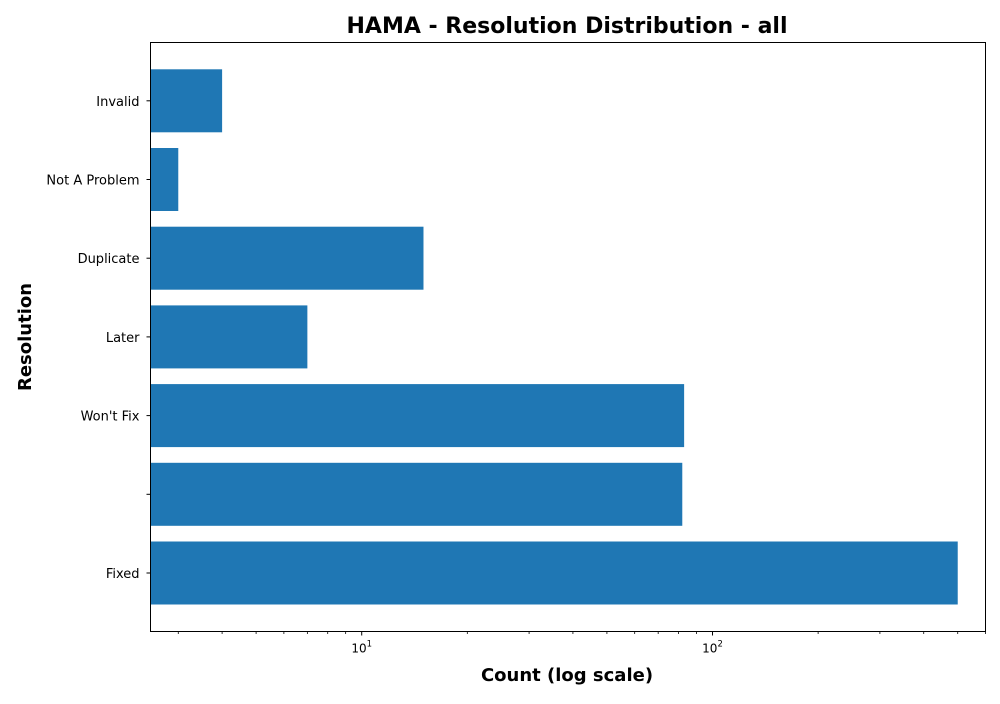 Image resolution: width=1000 pixels, height=704 pixels. I want to click on bar-later, so click(229, 337).